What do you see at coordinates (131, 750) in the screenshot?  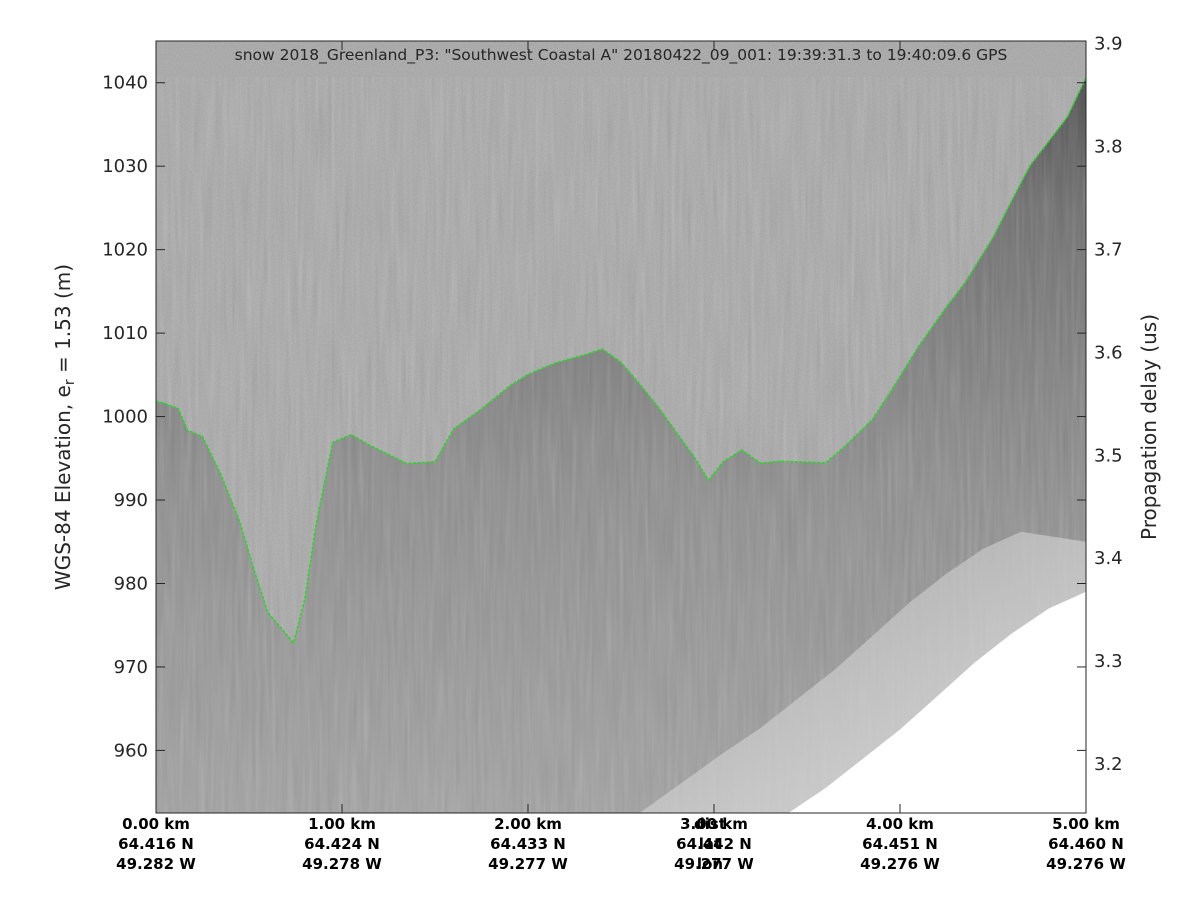 I see `y-tick-label: 960` at bounding box center [131, 750].